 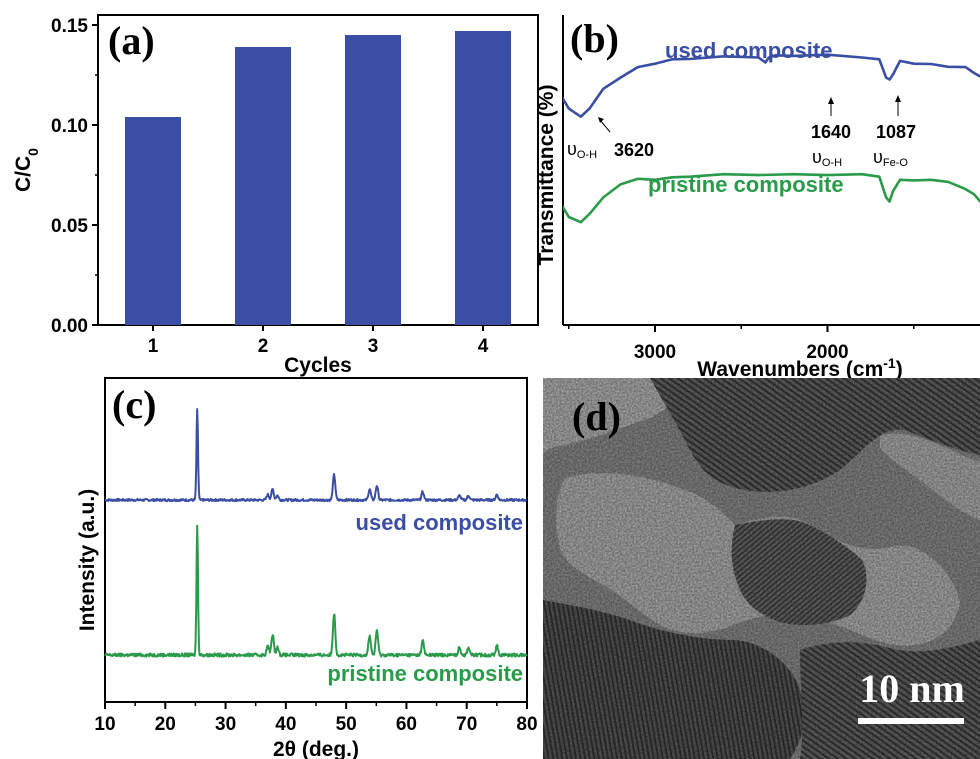 I want to click on x-tick-label: 60, so click(x=406, y=724).